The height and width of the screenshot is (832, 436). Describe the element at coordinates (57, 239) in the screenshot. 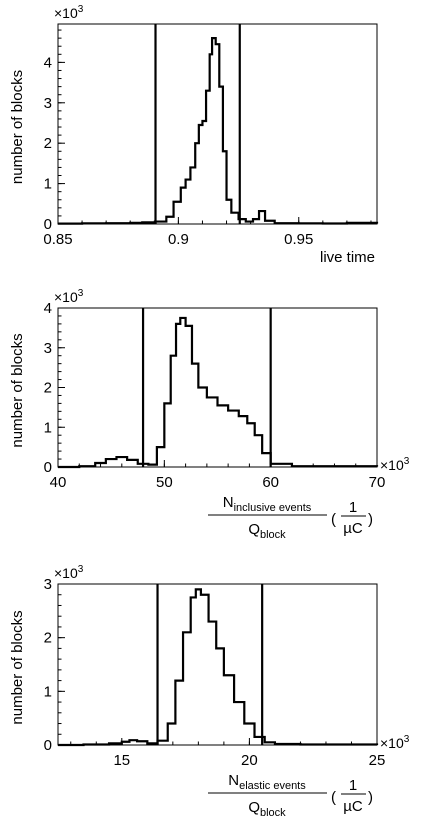

I see `x-tick-label: 0.85` at that location.